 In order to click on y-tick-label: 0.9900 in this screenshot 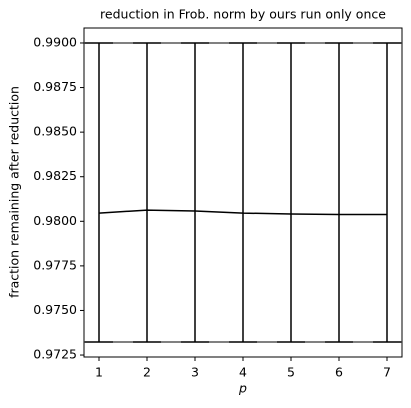, I will do `click(55, 41)`.